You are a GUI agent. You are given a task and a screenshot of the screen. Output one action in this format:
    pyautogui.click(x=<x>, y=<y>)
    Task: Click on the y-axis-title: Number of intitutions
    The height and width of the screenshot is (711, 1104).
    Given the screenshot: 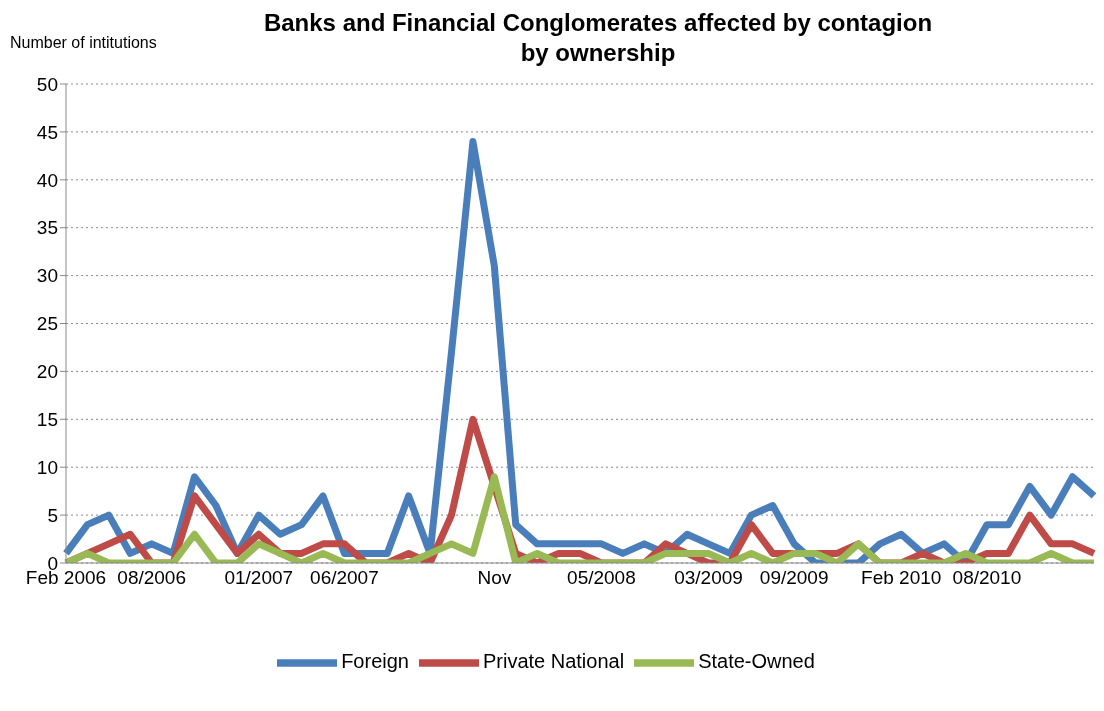 What is the action you would take?
    pyautogui.click(x=83, y=43)
    